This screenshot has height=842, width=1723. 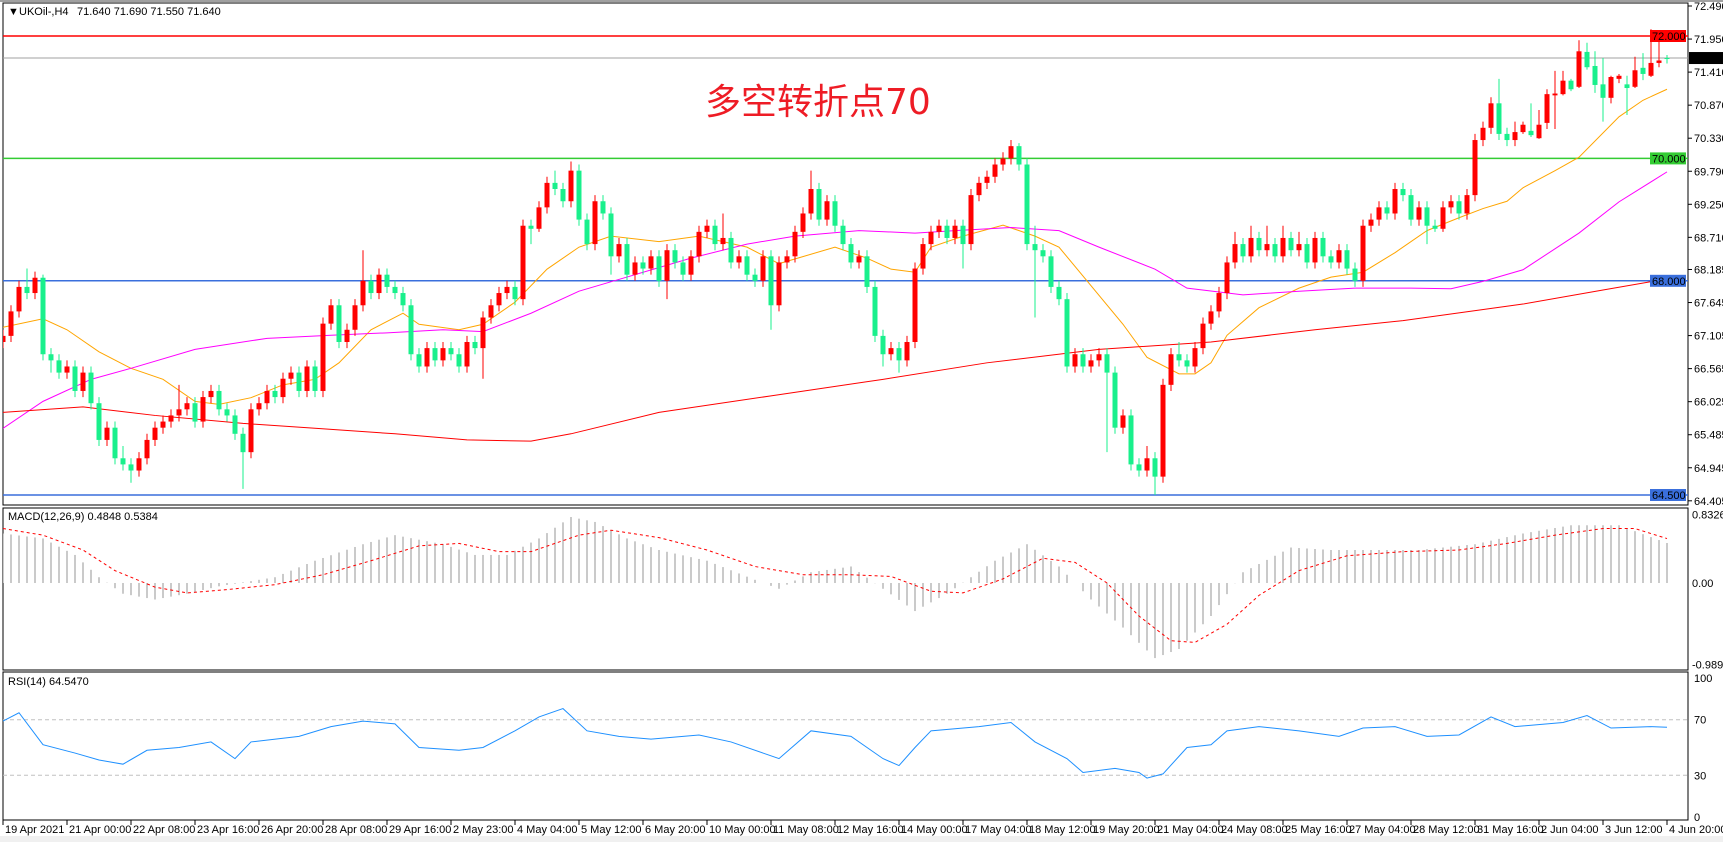 I want to click on macd-axis-label: 0.8326, so click(x=1707, y=515).